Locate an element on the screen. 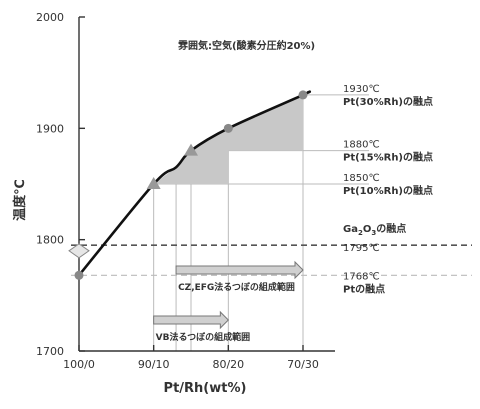 This screenshot has height=409, width=480. melting-point-label: Pt(30%Rh)の融点 is located at coordinates (388, 101).